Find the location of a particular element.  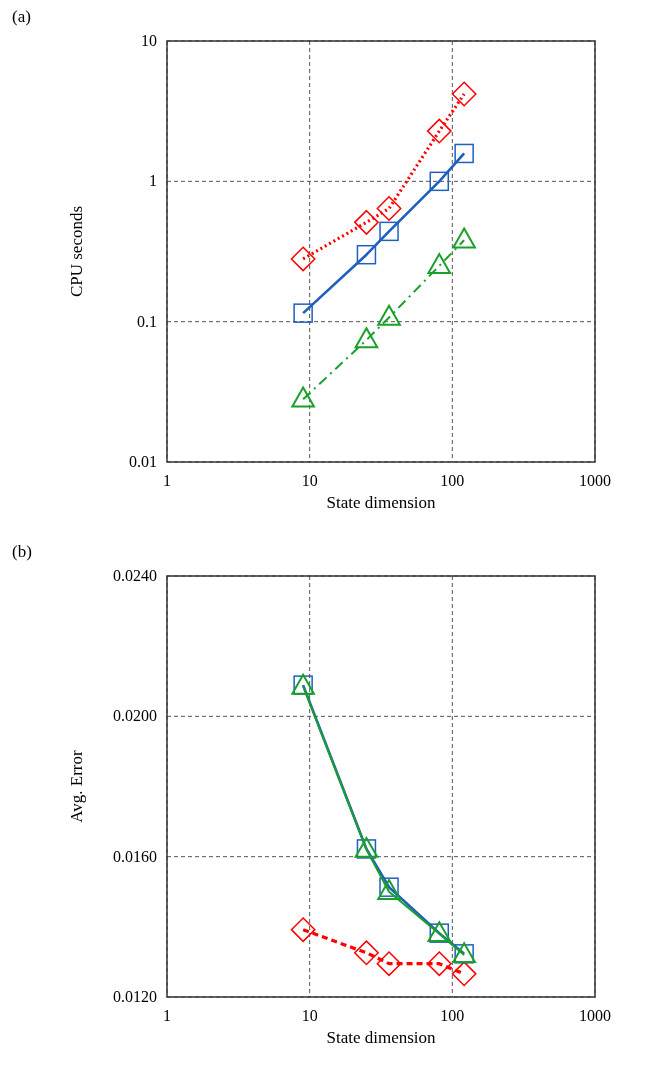

y-tick-label: 0.0200 is located at coordinates (135, 716).